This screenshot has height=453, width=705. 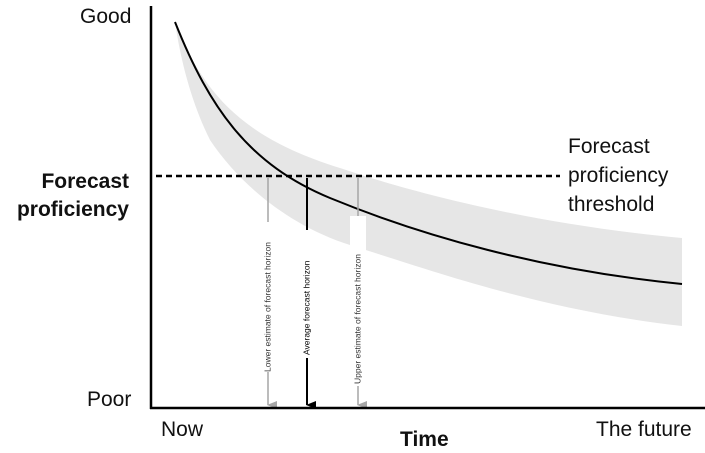 I want to click on y-axis-title-line1: Forecast, so click(x=85, y=181).